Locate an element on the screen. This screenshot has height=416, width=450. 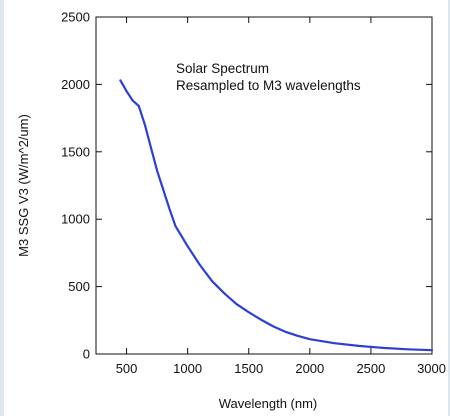
y-tick-label: 1500 is located at coordinates (75, 151).